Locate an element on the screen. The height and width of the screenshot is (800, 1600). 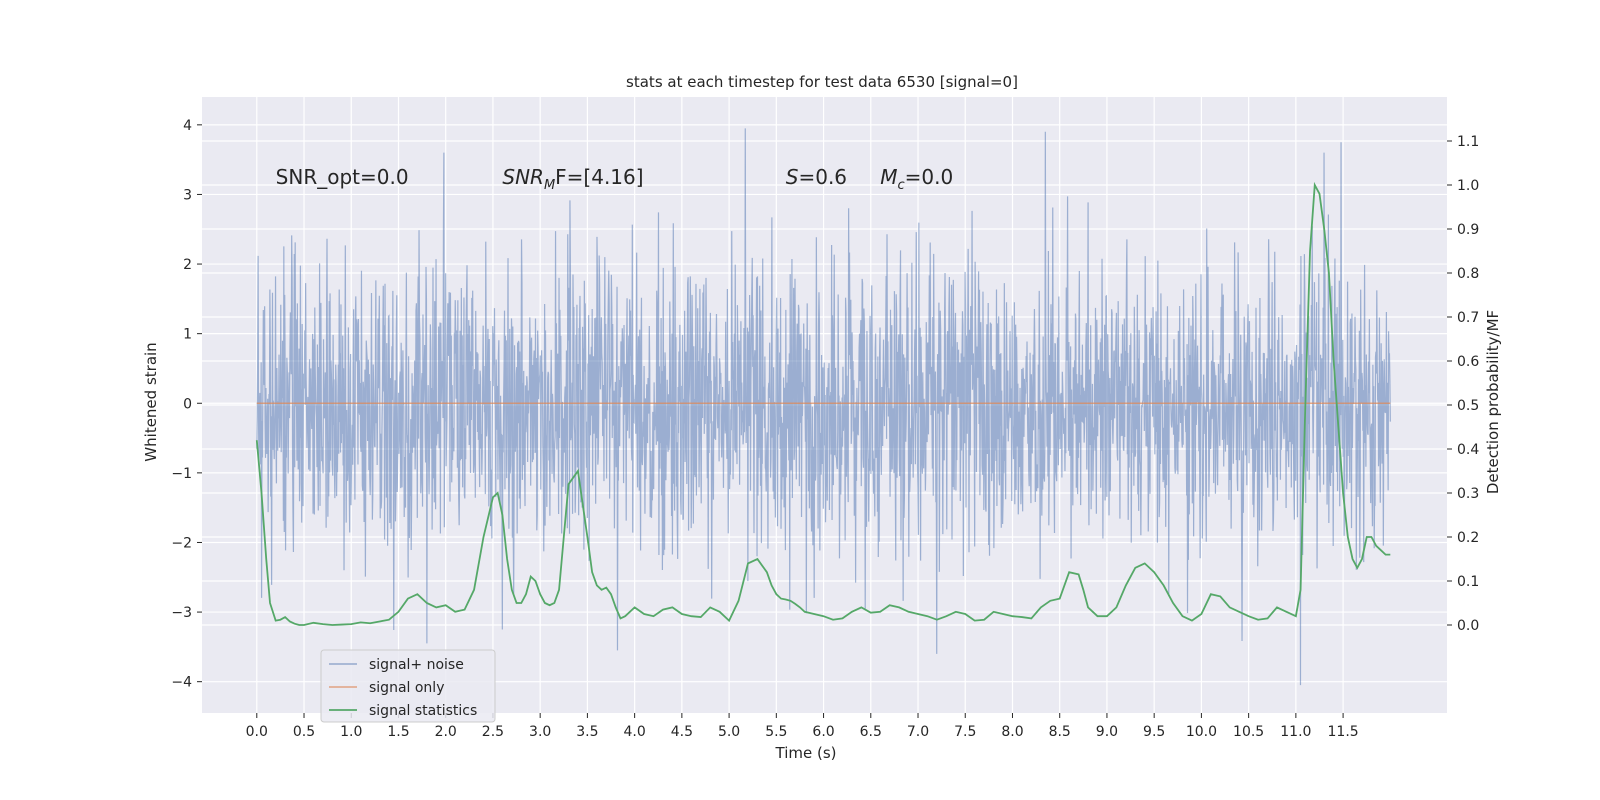
x-tick-label-7: 3.5 is located at coordinates (587, 732).